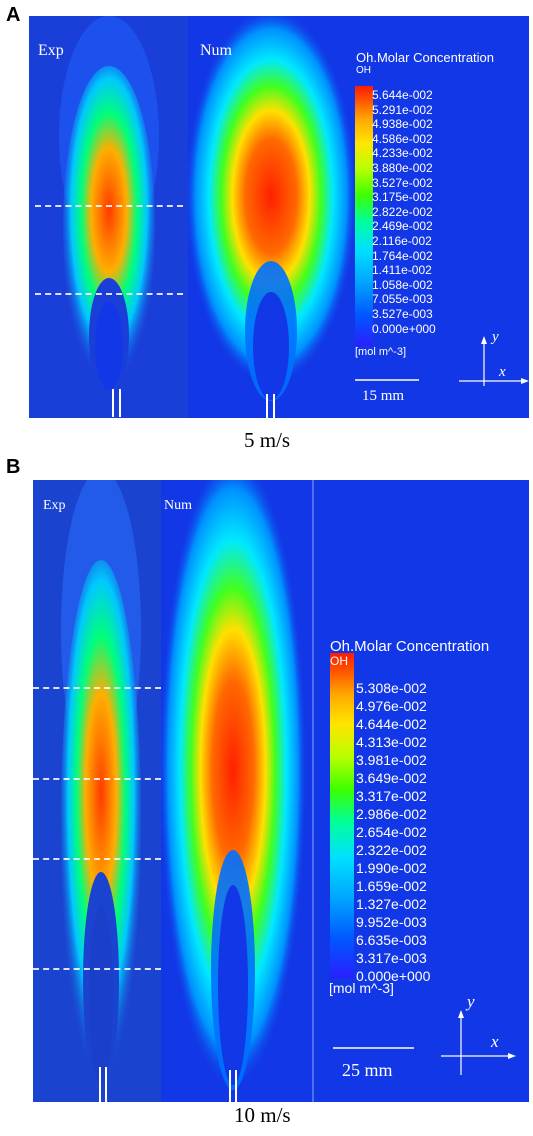 Image resolution: width=533 pixels, height=1136 pixels. Describe the element at coordinates (402, 241) in the screenshot. I see `panel-a-legend-tick: 2.116e-002` at that location.